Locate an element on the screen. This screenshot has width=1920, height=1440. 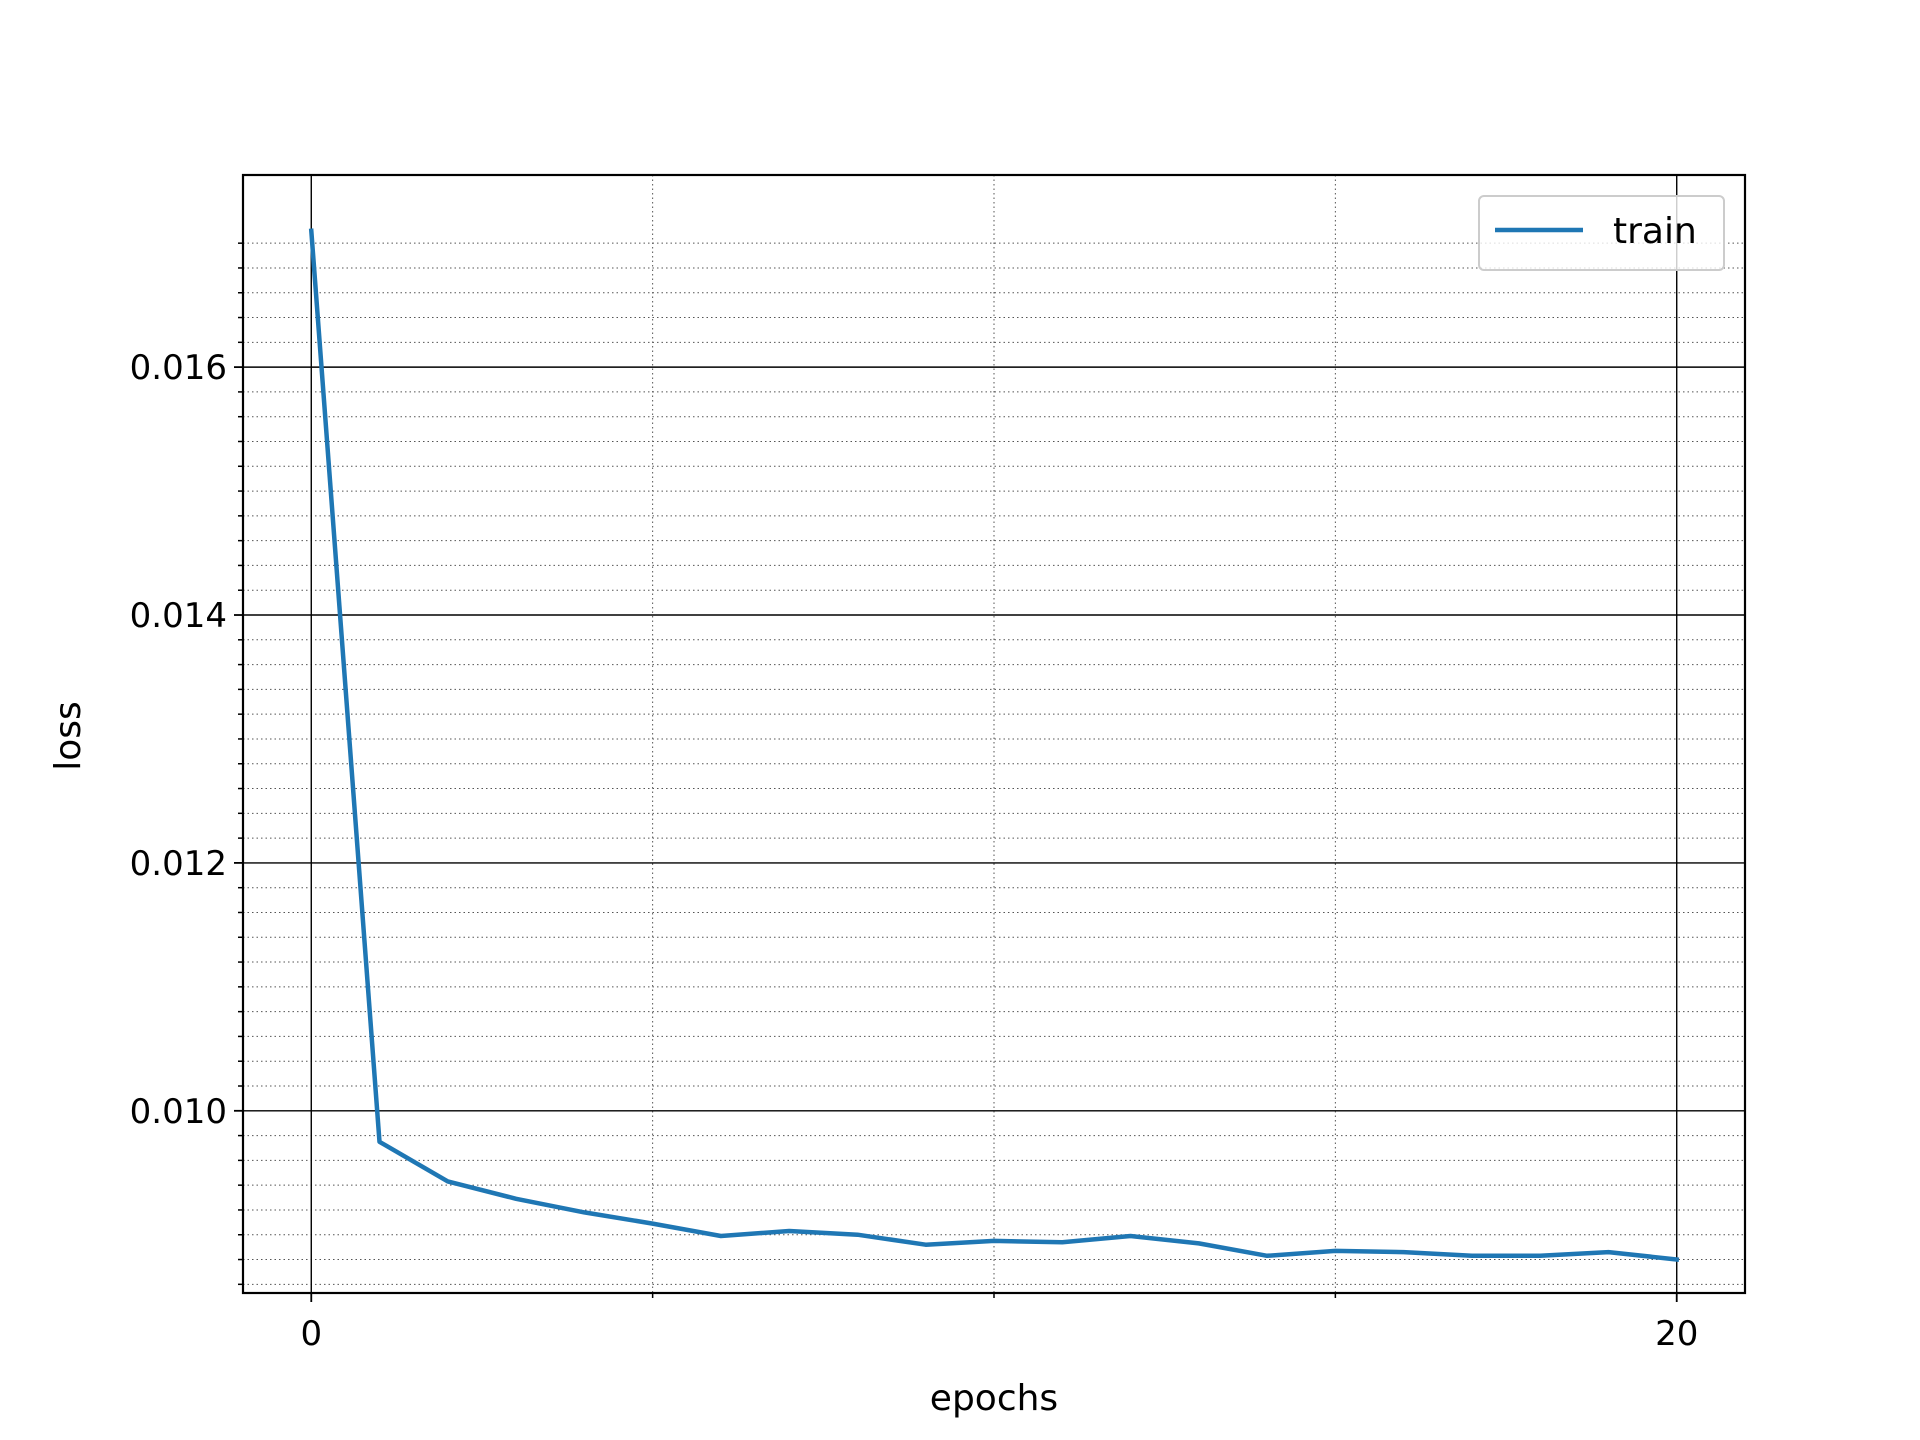
y-tick-label: 0.010 is located at coordinates (178, 1112).